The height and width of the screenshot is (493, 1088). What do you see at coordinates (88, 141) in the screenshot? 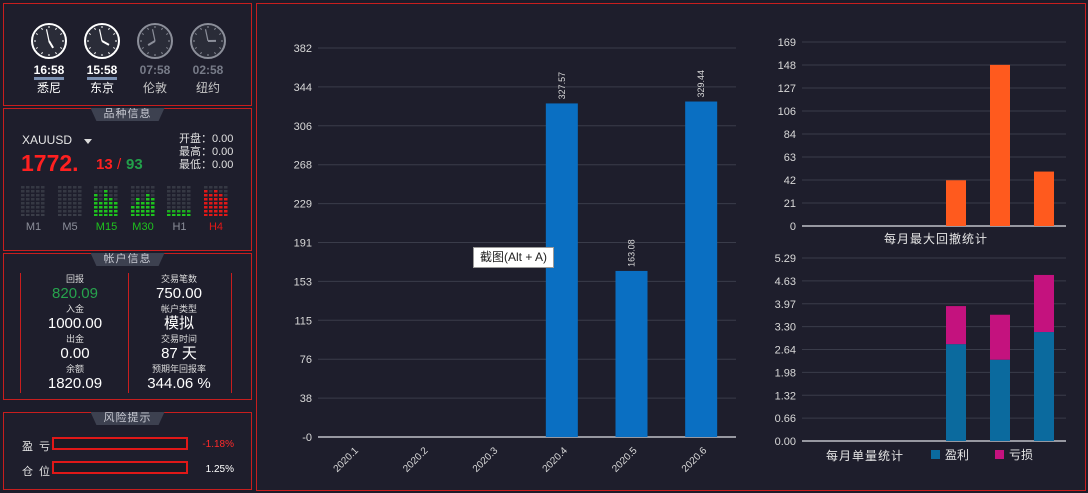
I see `chevron-down-icon` at bounding box center [88, 141].